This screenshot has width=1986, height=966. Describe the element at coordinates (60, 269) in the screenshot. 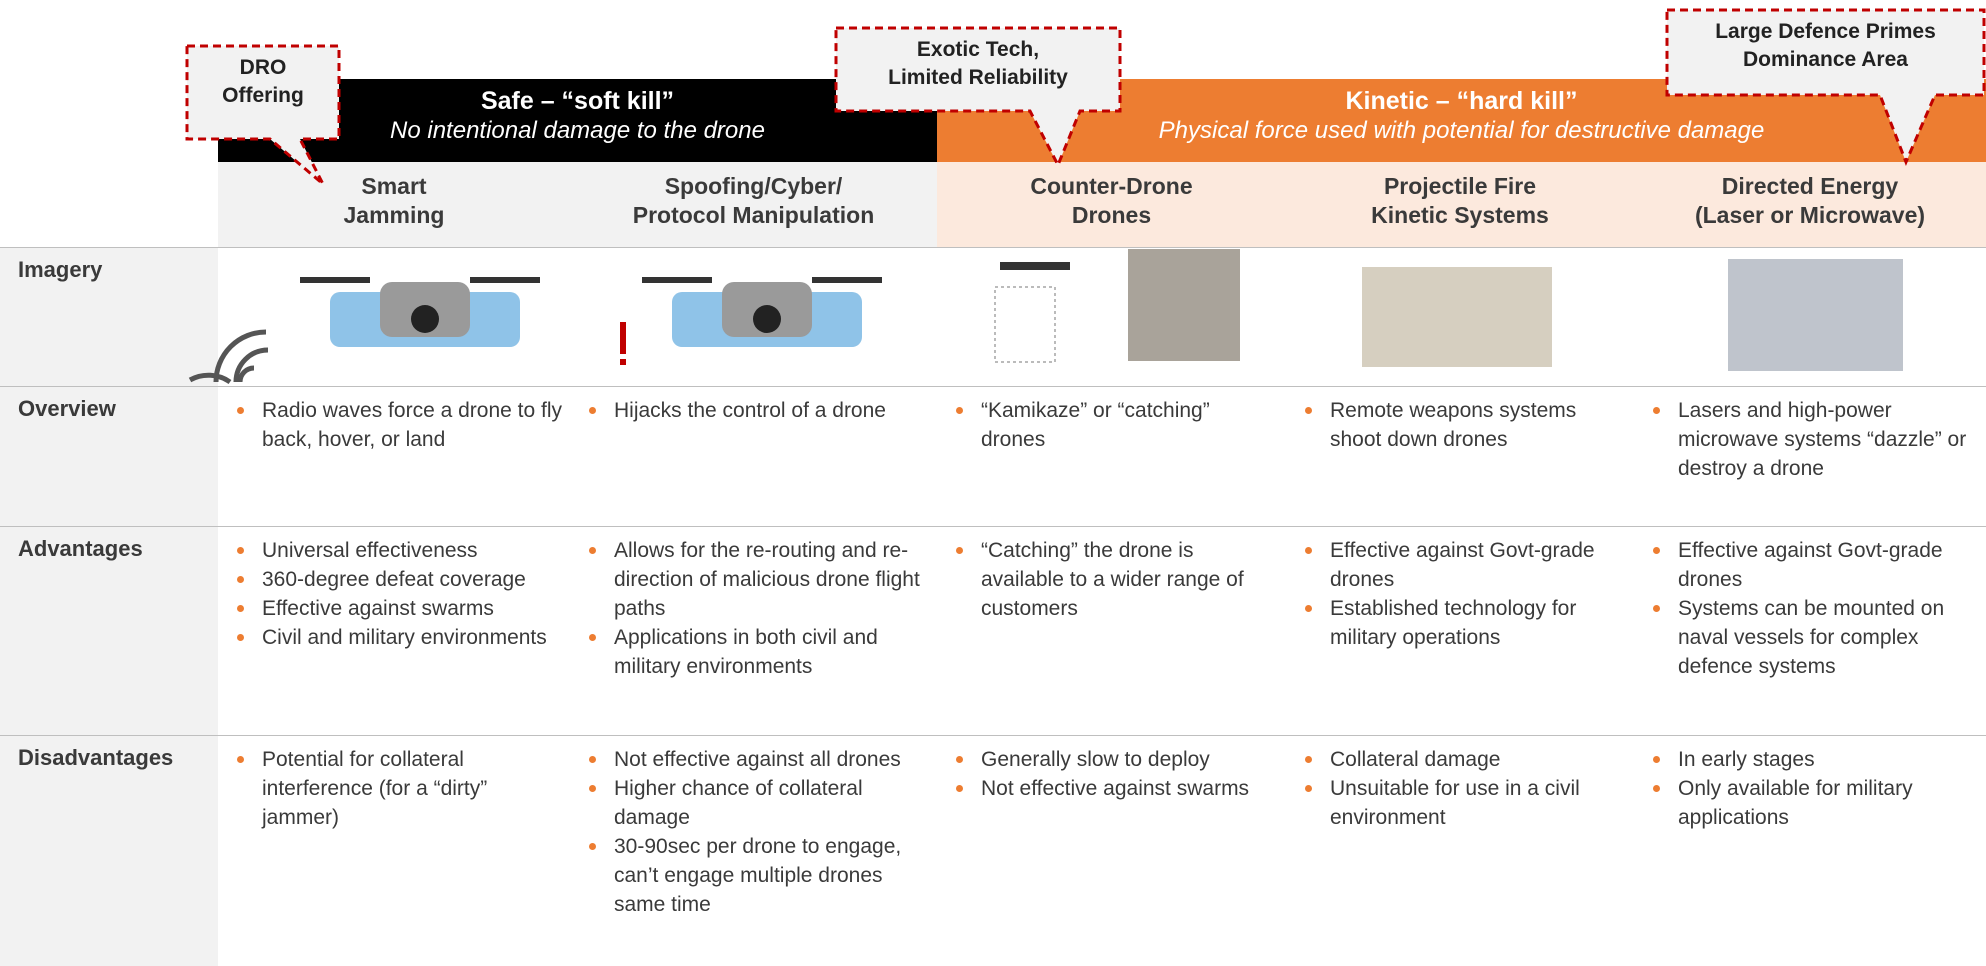

I see `row-label: Imagery` at that location.